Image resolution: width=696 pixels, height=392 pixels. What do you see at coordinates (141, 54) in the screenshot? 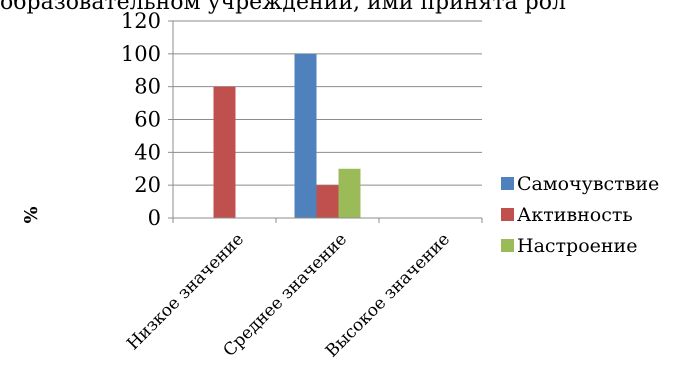
I see `y-tick-label: 100` at bounding box center [141, 54].